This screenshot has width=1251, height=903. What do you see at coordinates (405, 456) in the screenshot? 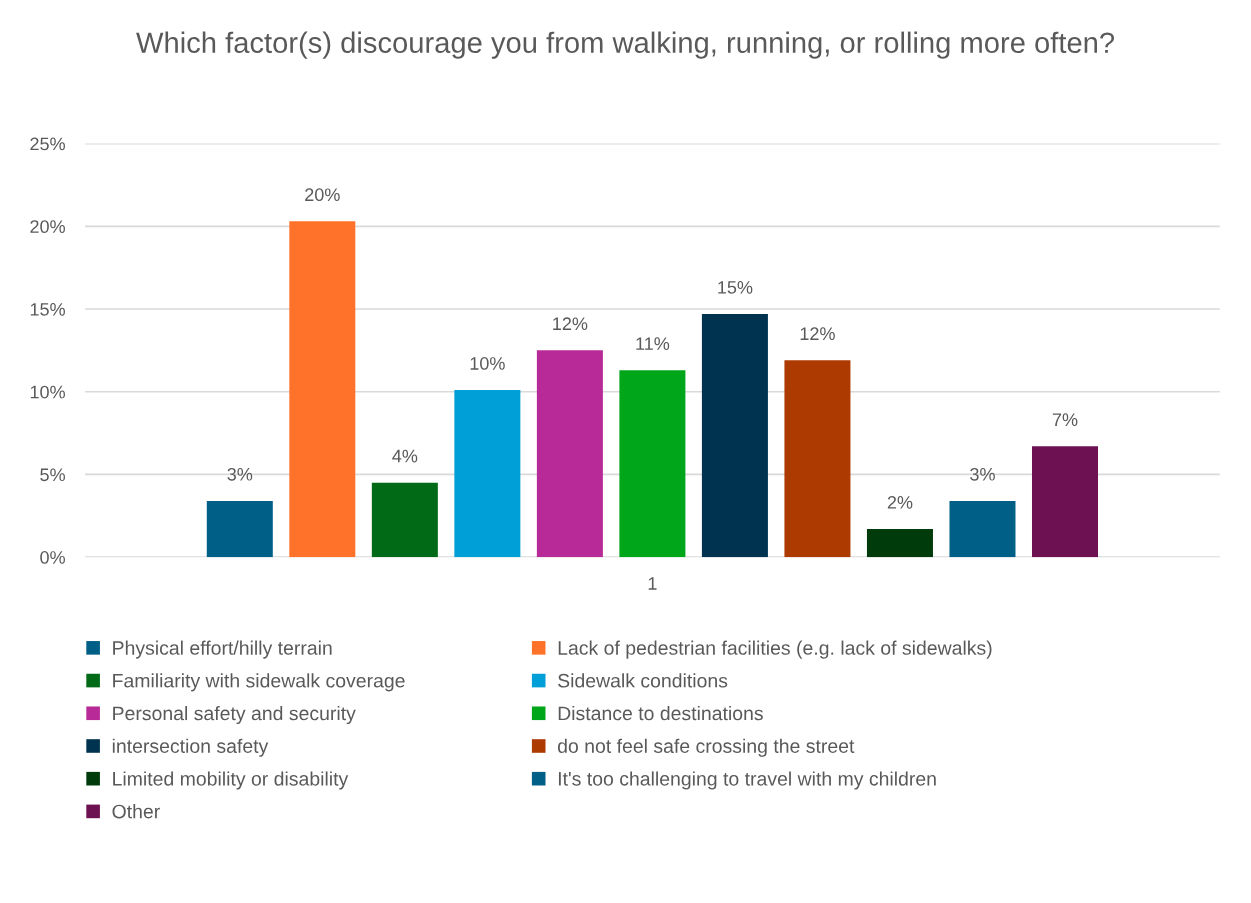
I see `data-label: 4%` at bounding box center [405, 456].